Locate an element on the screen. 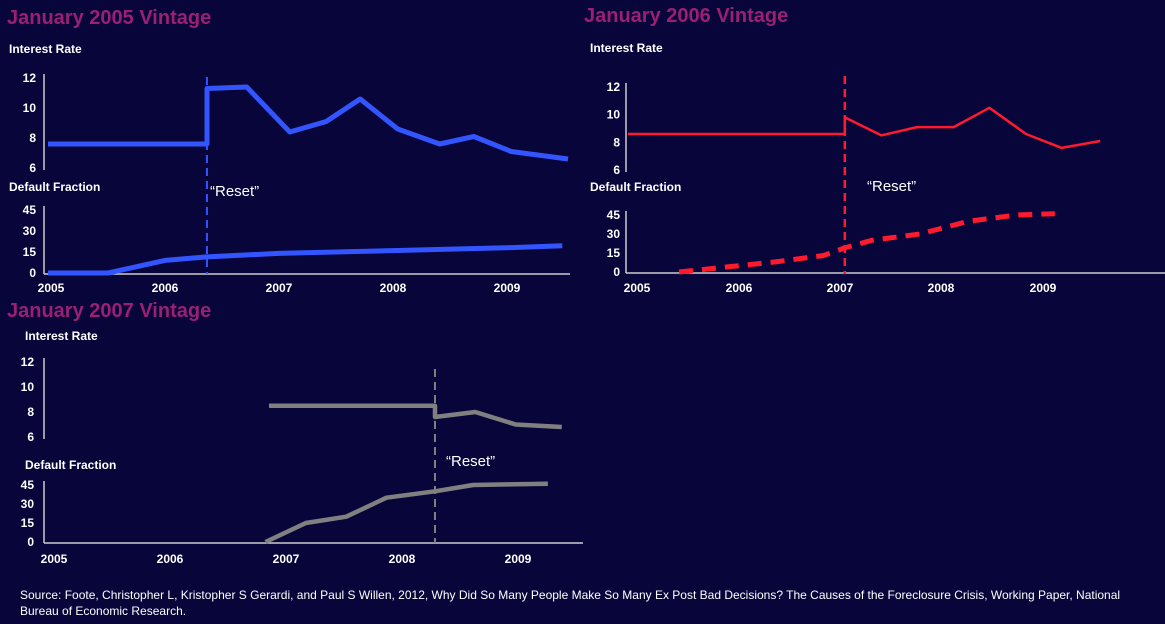 Image resolution: width=1165 pixels, height=624 pixels. reset-label-2006: “Reset” is located at coordinates (891, 186).